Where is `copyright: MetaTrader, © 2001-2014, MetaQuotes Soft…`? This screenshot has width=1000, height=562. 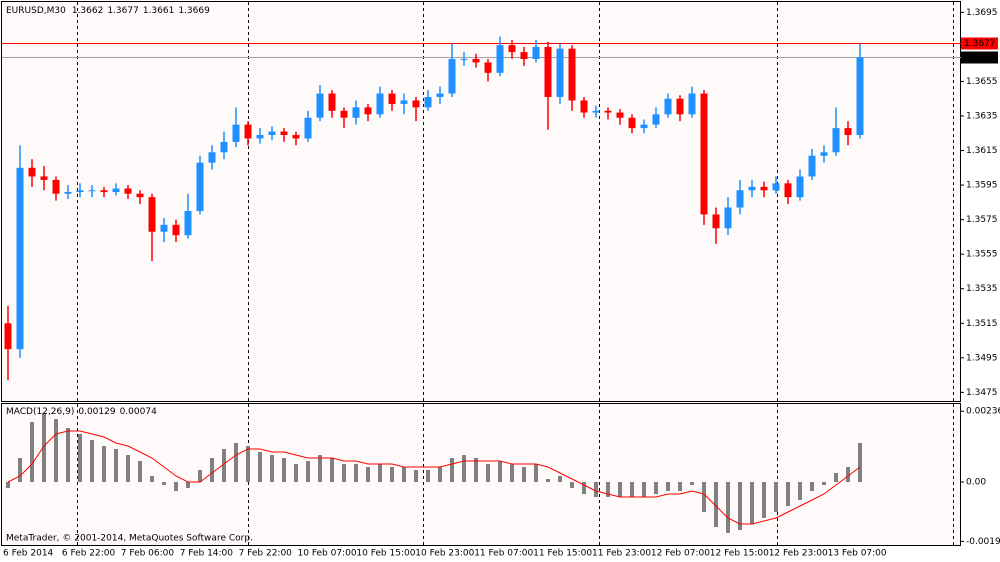
copyright: MetaTrader, © 2001-2014, MetaQuotes Soft… is located at coordinates (129, 539).